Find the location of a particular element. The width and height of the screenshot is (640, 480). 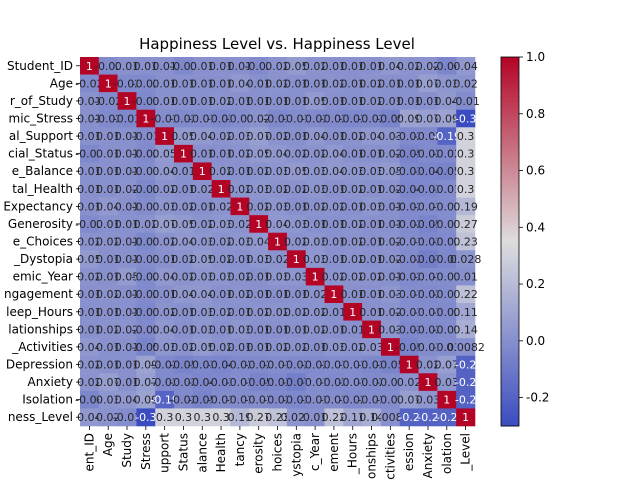

column-label: ctivities is located at coordinates (390, 456).